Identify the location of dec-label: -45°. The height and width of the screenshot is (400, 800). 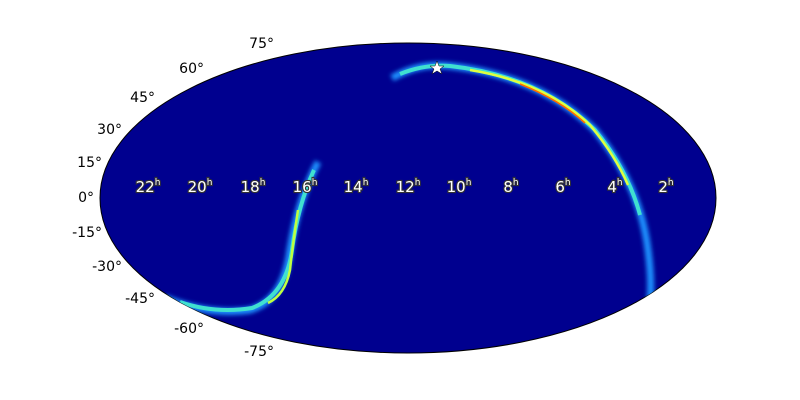
(140, 299).